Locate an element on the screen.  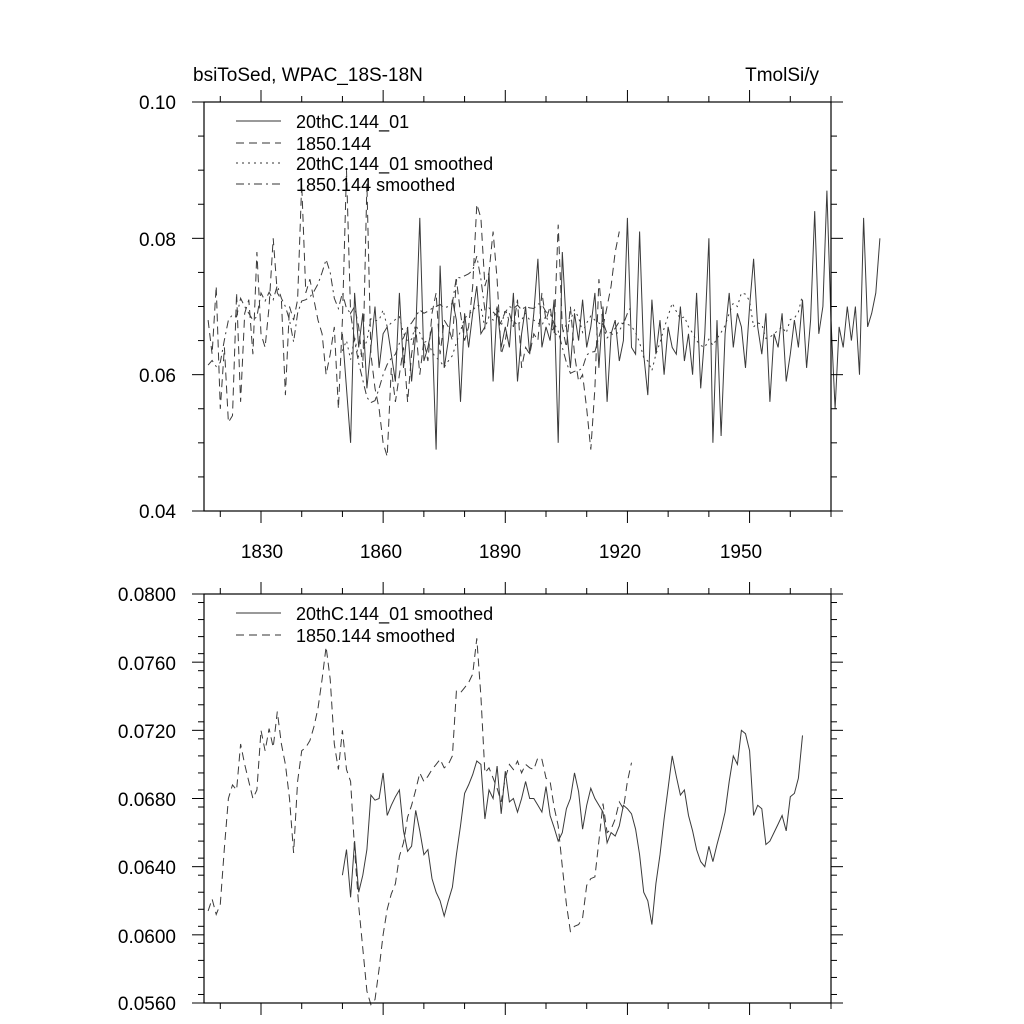
top-ytick-label: 0.08 is located at coordinates (157, 240).